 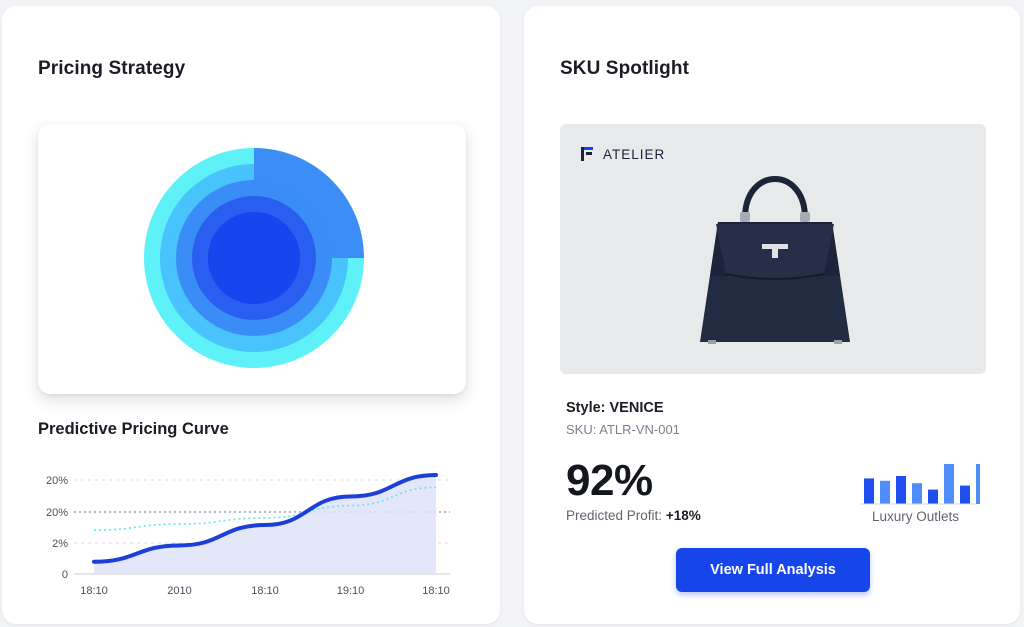 What do you see at coordinates (773, 570) in the screenshot?
I see `view-full-analysis-button: View Full Analysis` at bounding box center [773, 570].